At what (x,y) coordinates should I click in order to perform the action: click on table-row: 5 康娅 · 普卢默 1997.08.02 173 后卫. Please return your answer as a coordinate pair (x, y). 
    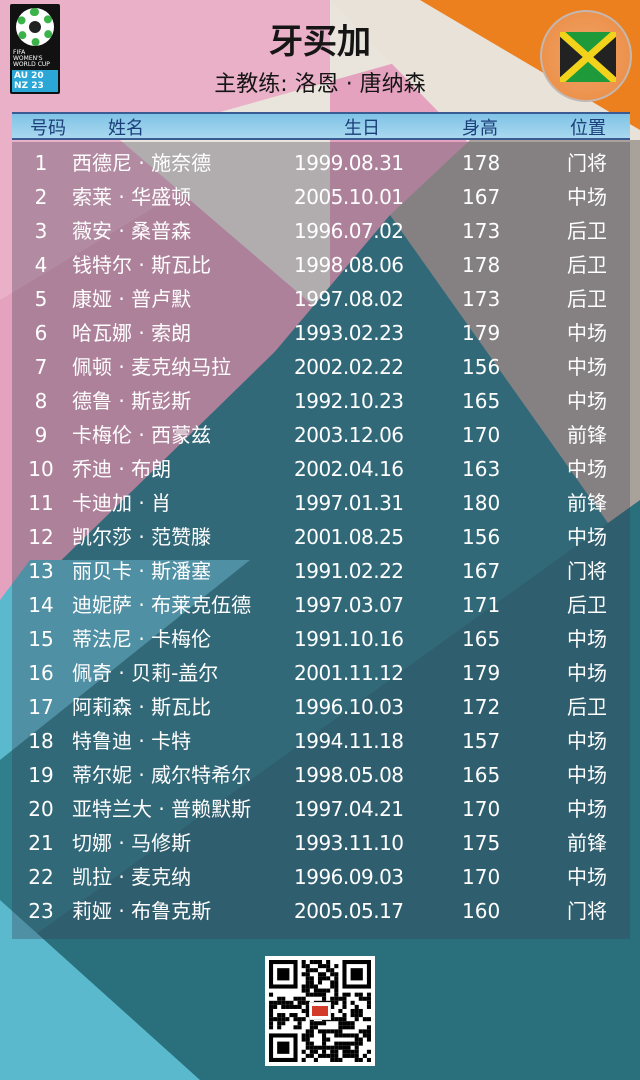
    Looking at the image, I should click on (321, 299).